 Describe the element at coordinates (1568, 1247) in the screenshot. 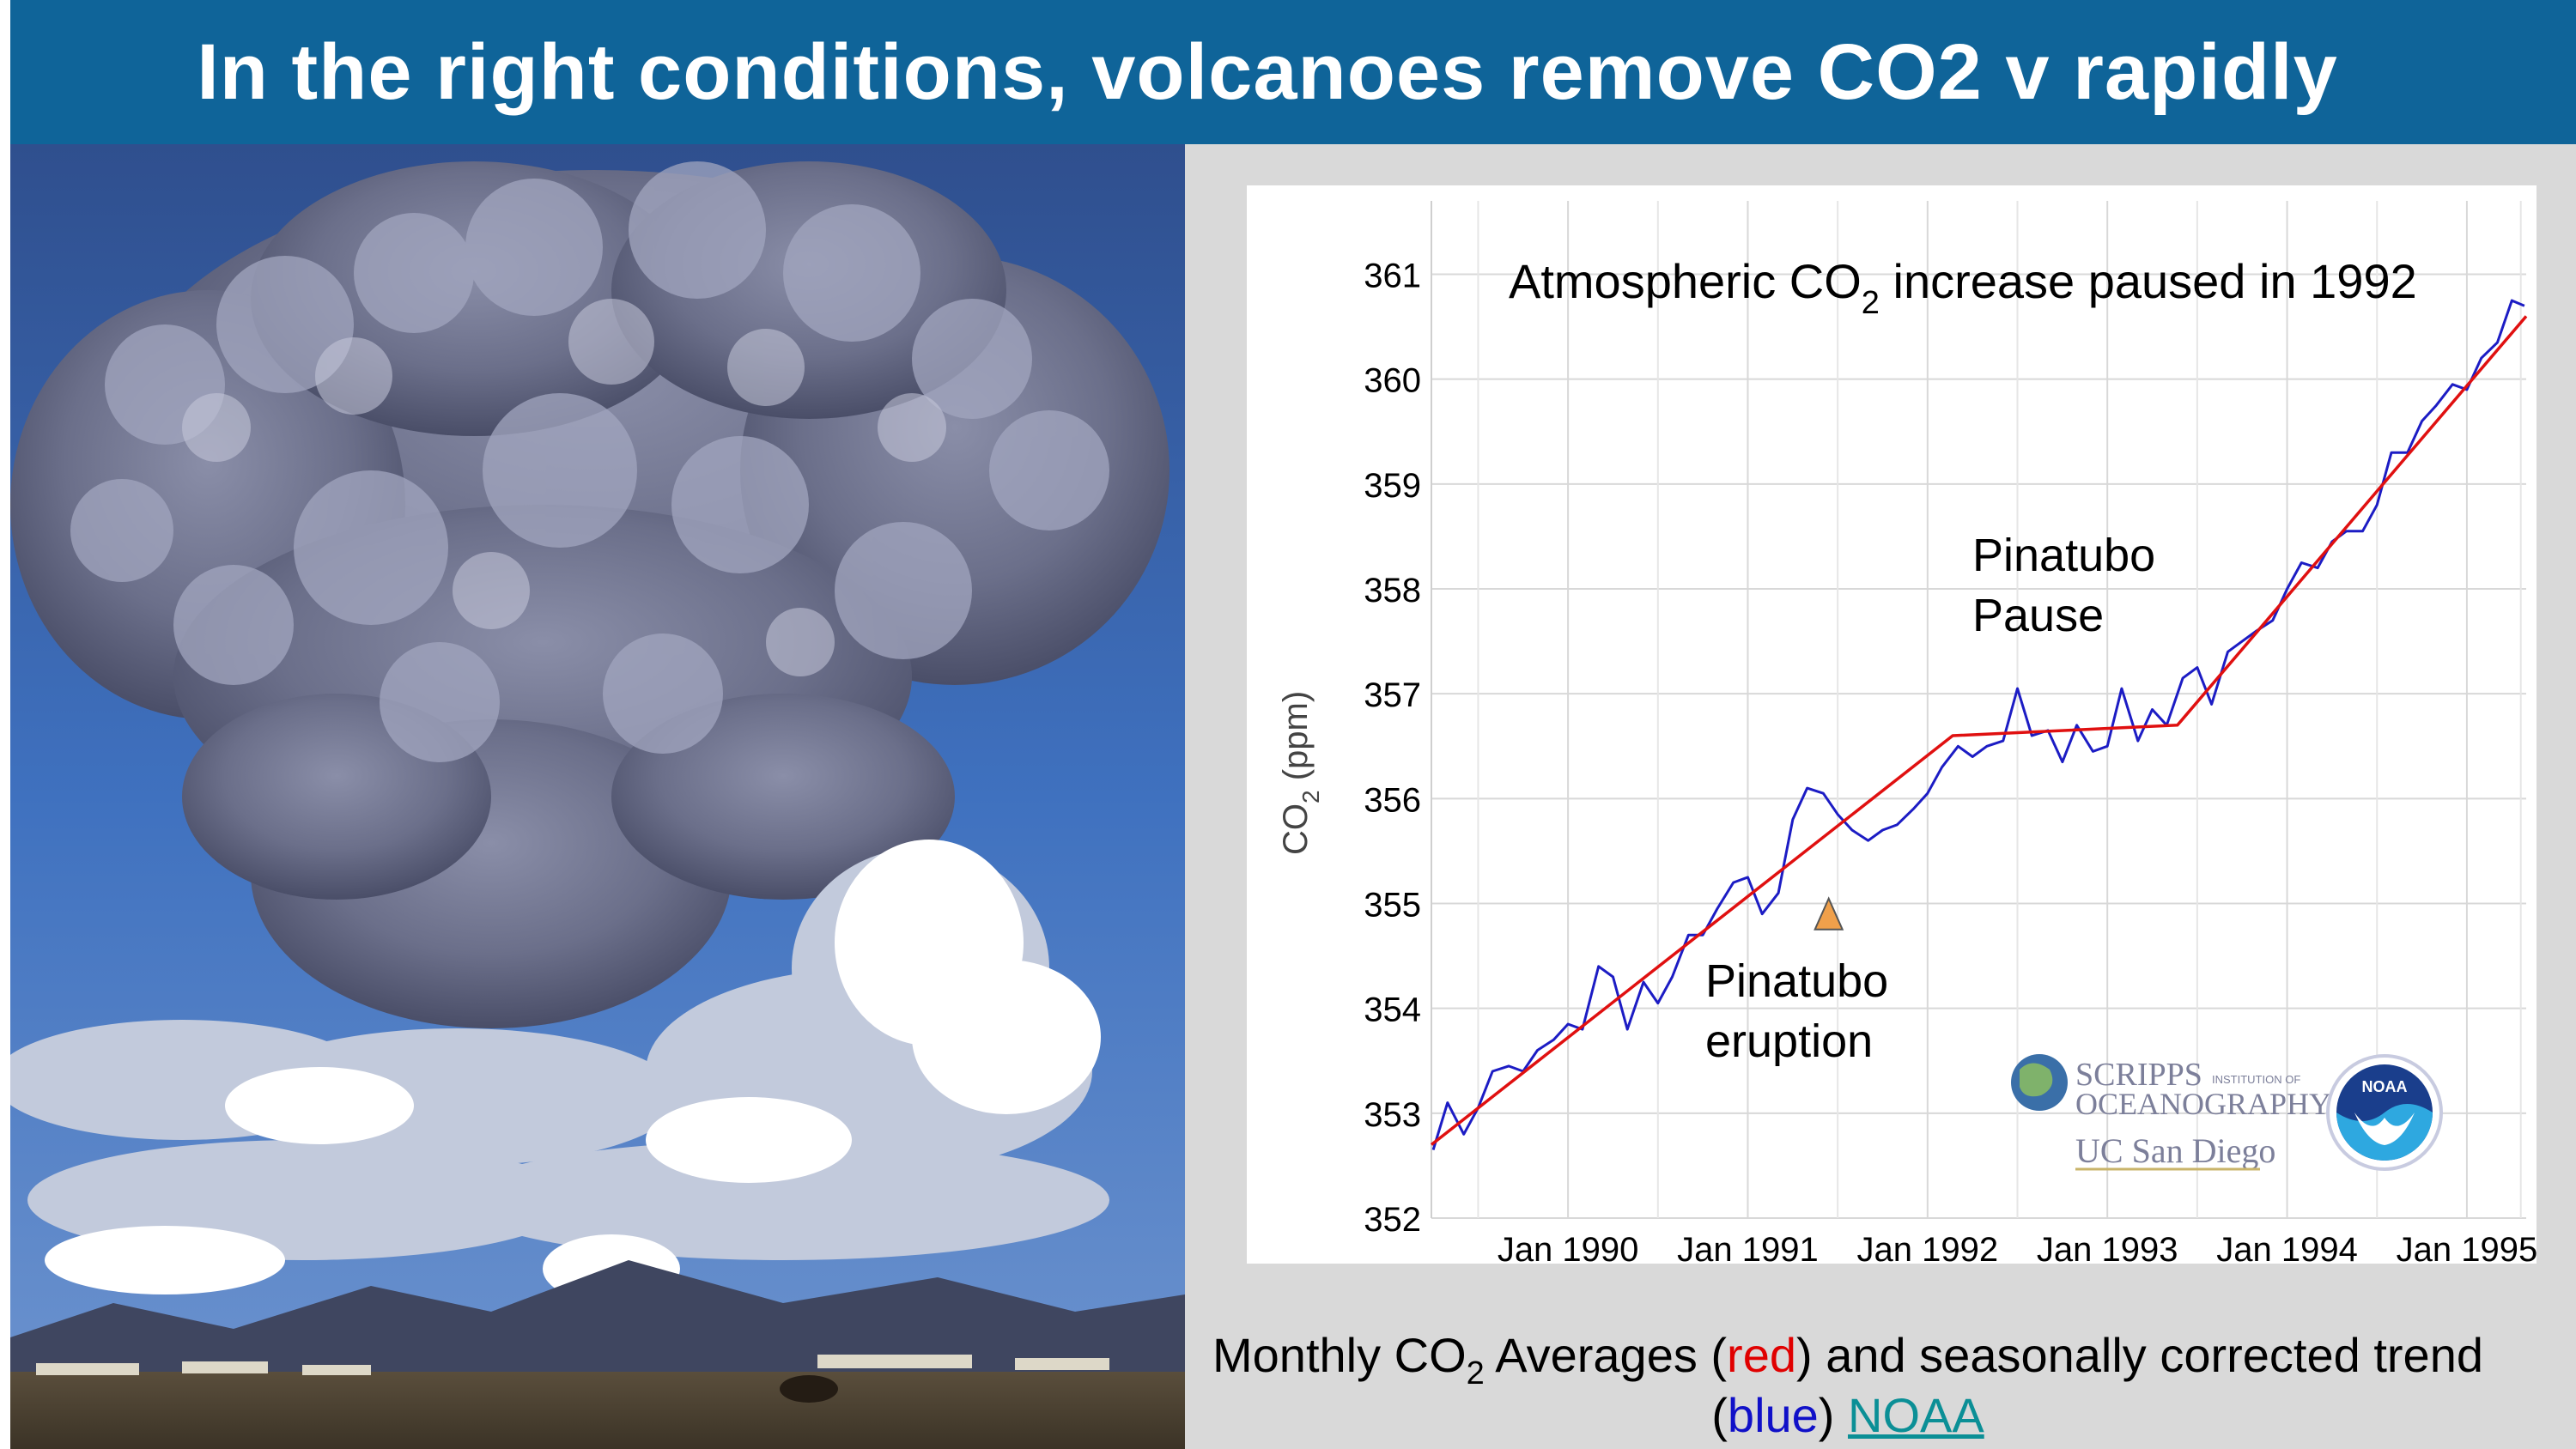

I see `x-tick-label: Jan 1990` at that location.